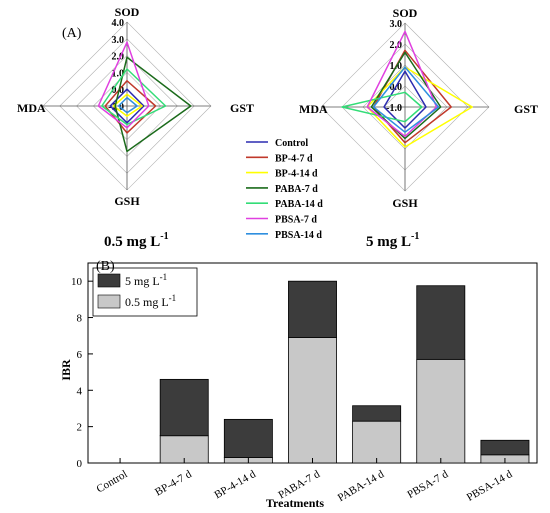  I want to click on x-tick-label: BP-4-14 d, so click(235, 484).